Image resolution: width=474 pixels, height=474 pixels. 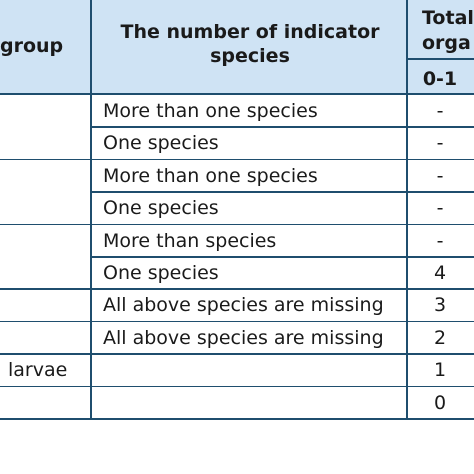 I want to click on header-sub-range: 0-1, so click(x=440, y=79).